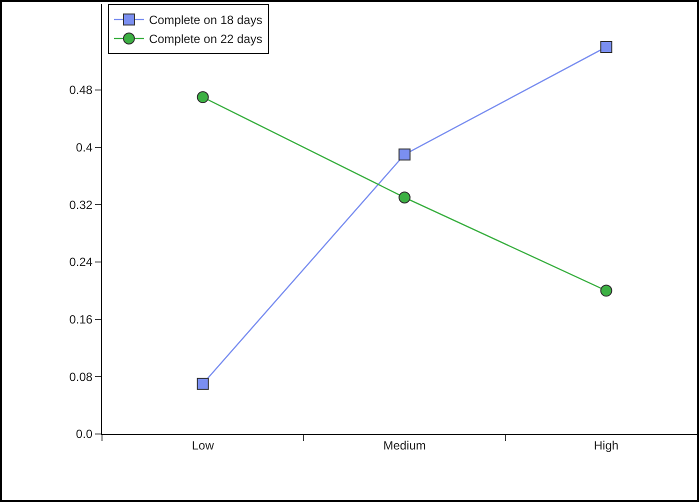 This screenshot has height=502, width=699. I want to click on x-tick-label: Low, so click(203, 445).